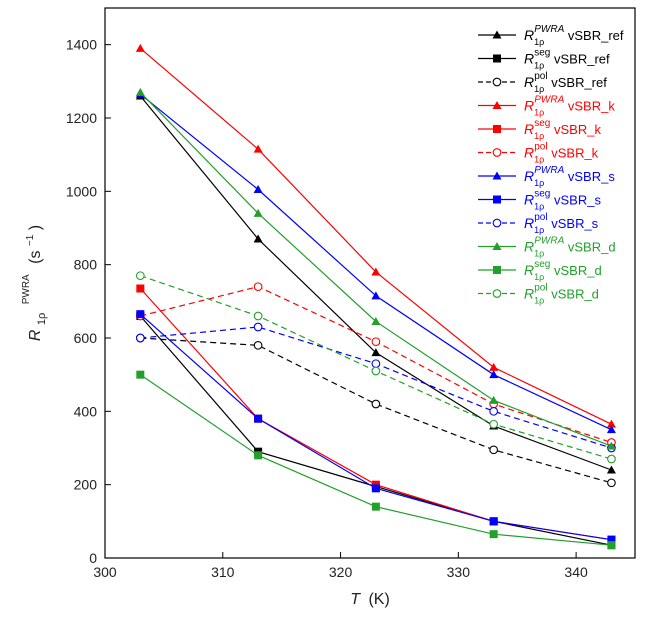  I want to click on legend-label: R1ρseg vSBR_k, so click(562, 129).